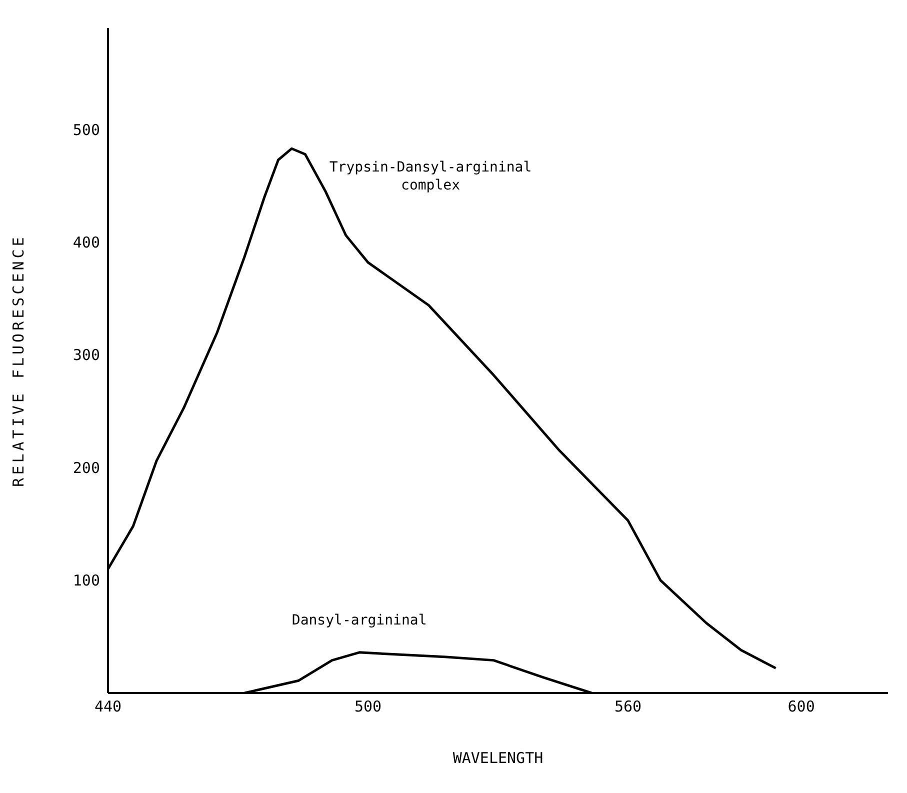  What do you see at coordinates (86, 129) in the screenshot?
I see `y-tick-label: 500` at bounding box center [86, 129].